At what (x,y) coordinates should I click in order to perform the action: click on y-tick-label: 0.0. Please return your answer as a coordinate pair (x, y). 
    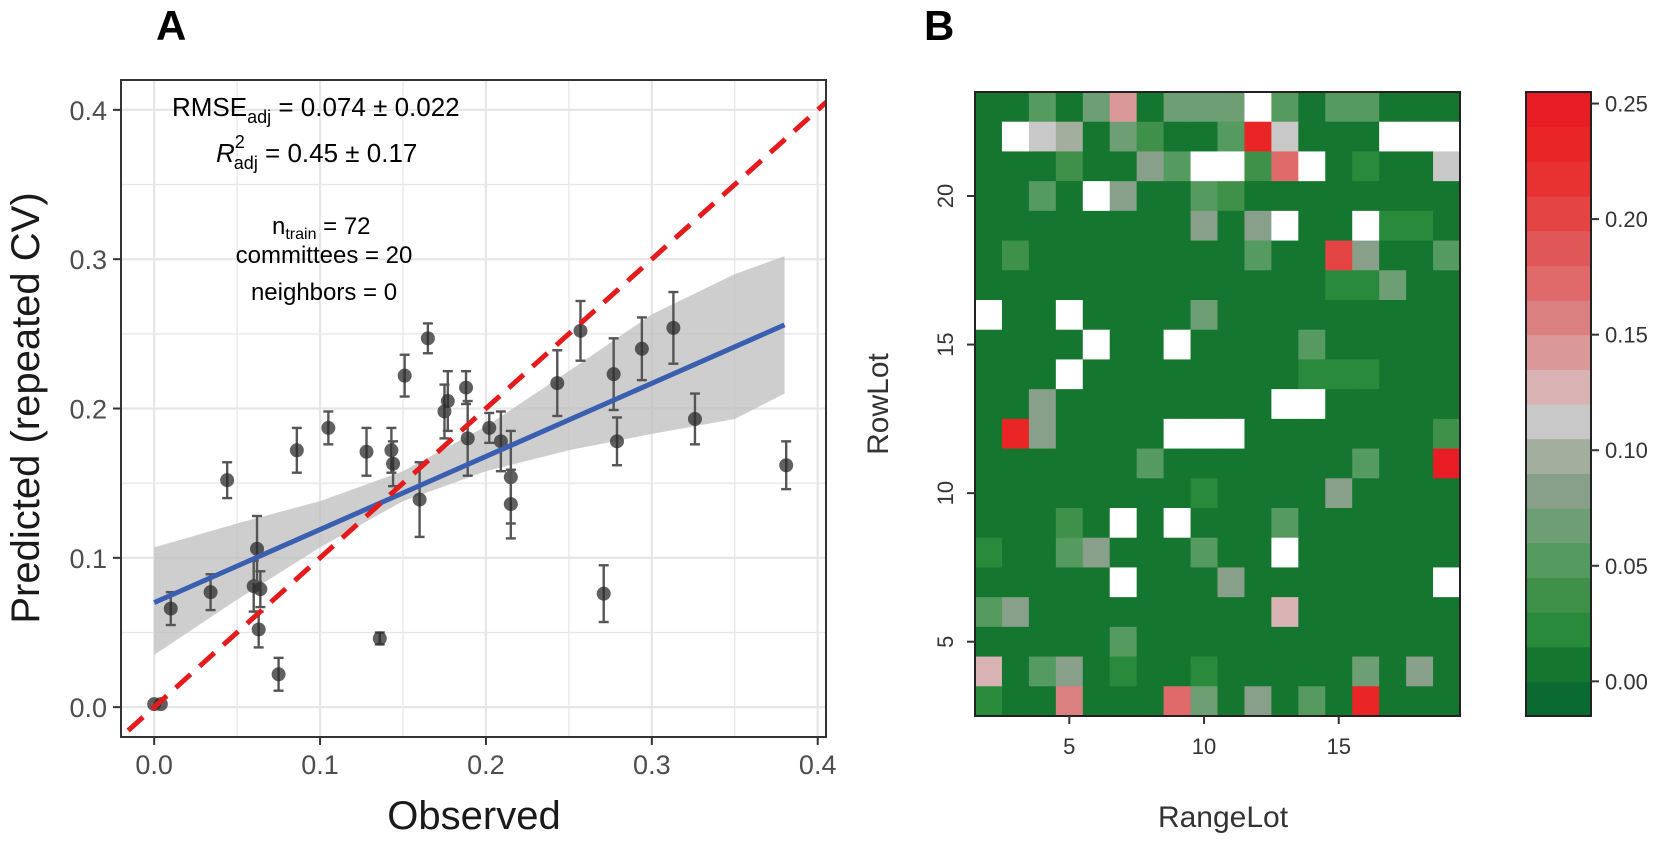
    Looking at the image, I should click on (88, 708).